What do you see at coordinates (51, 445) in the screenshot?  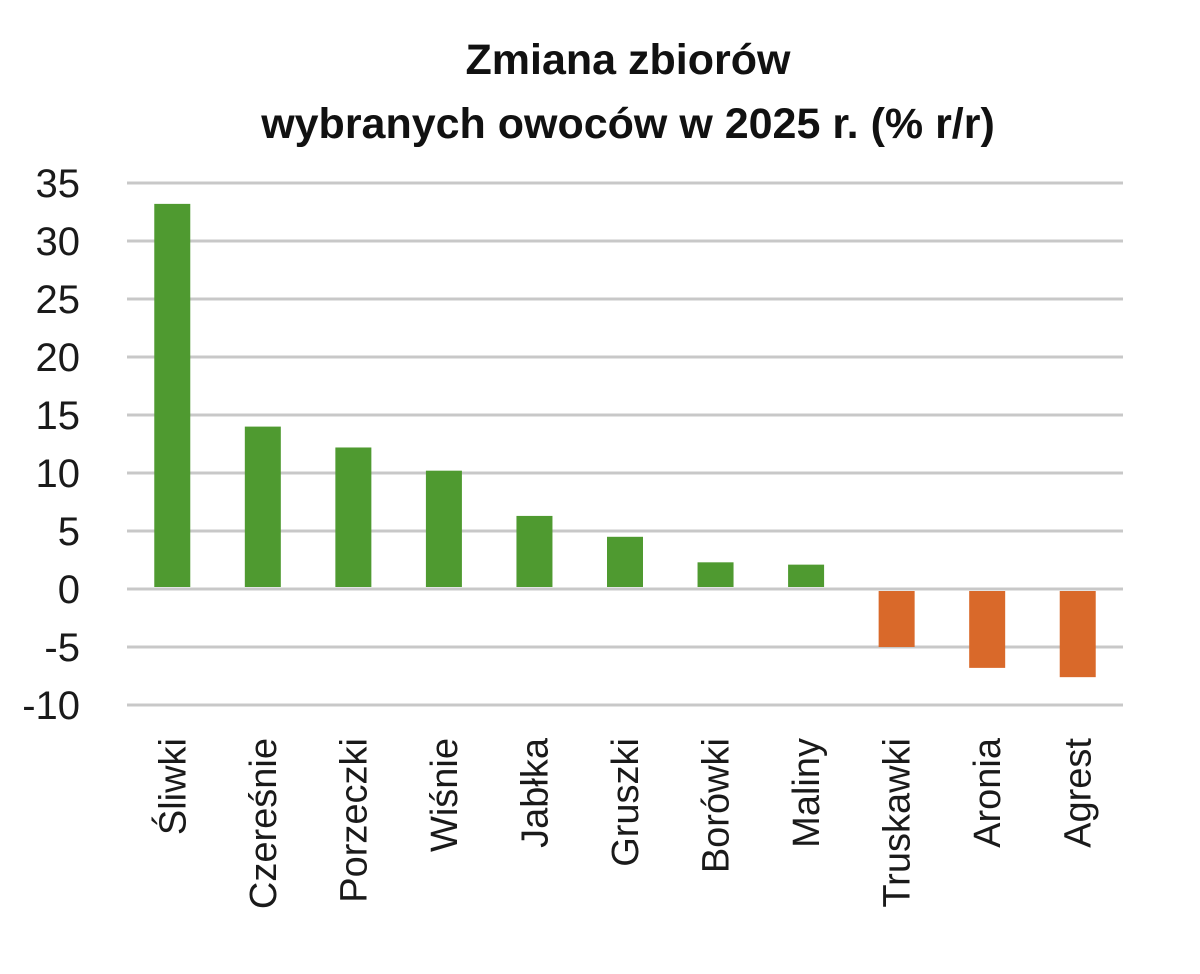 I see `y-axis-tick-labels: 35 30 25 20 15 10 5 0 -5 -10` at bounding box center [51, 445].